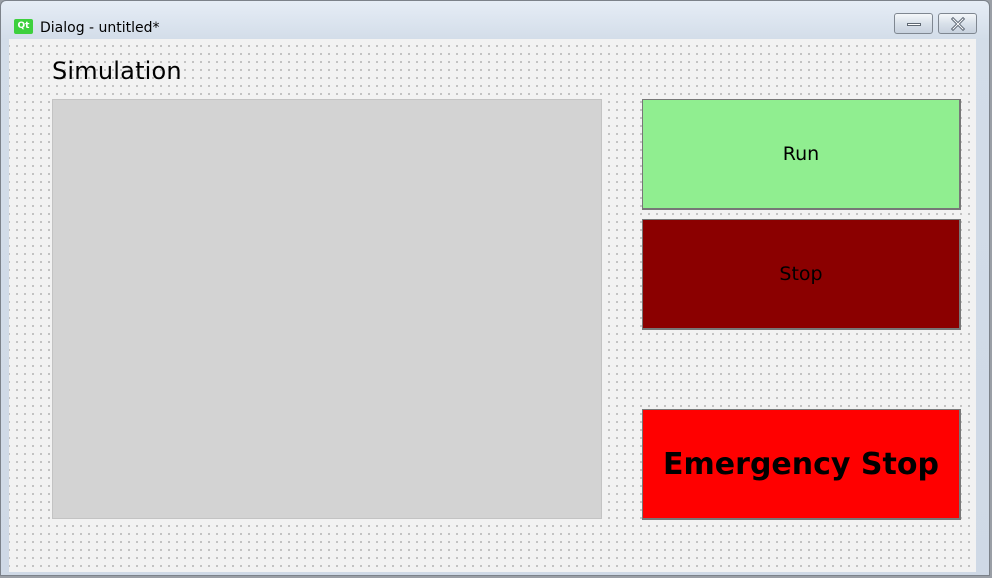 The width and height of the screenshot is (992, 578). I want to click on window-titlebar: Qt Dialog - untitled*, so click(495, 20).